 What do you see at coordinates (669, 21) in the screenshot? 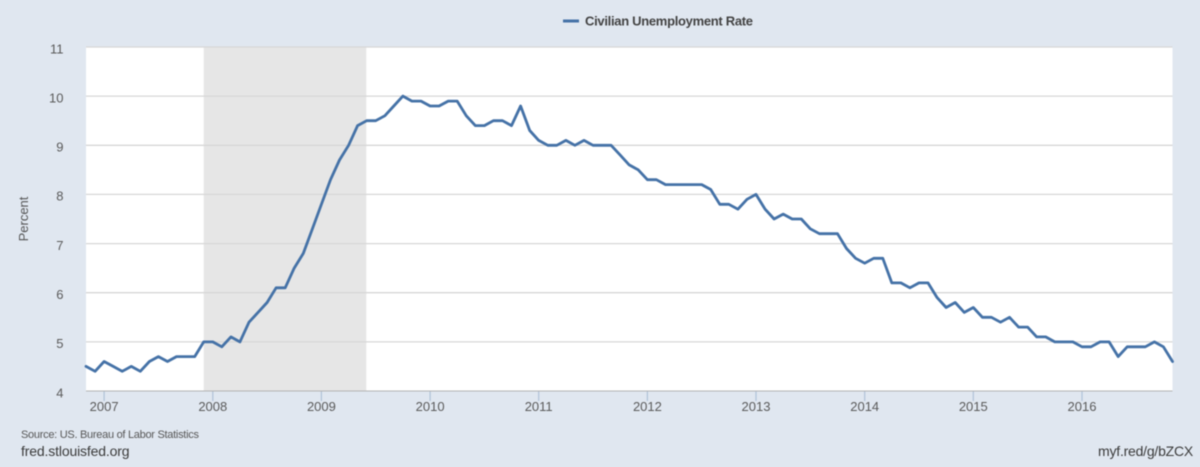
I see `svg-text: Civilian Unemployment Rate` at bounding box center [669, 21].